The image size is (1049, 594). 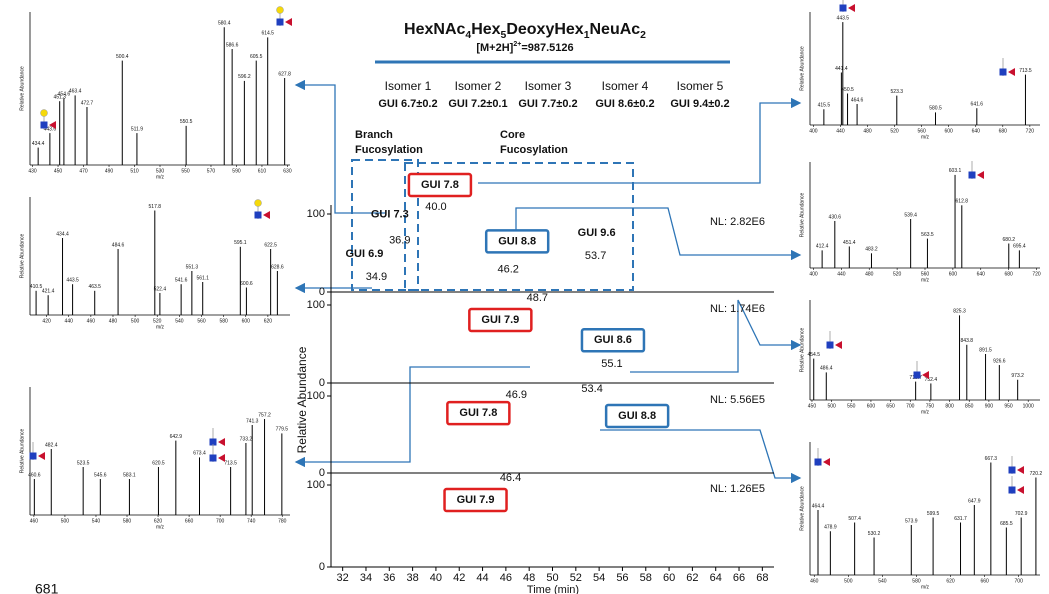 I want to click on arrow, so click(x=716, y=336).